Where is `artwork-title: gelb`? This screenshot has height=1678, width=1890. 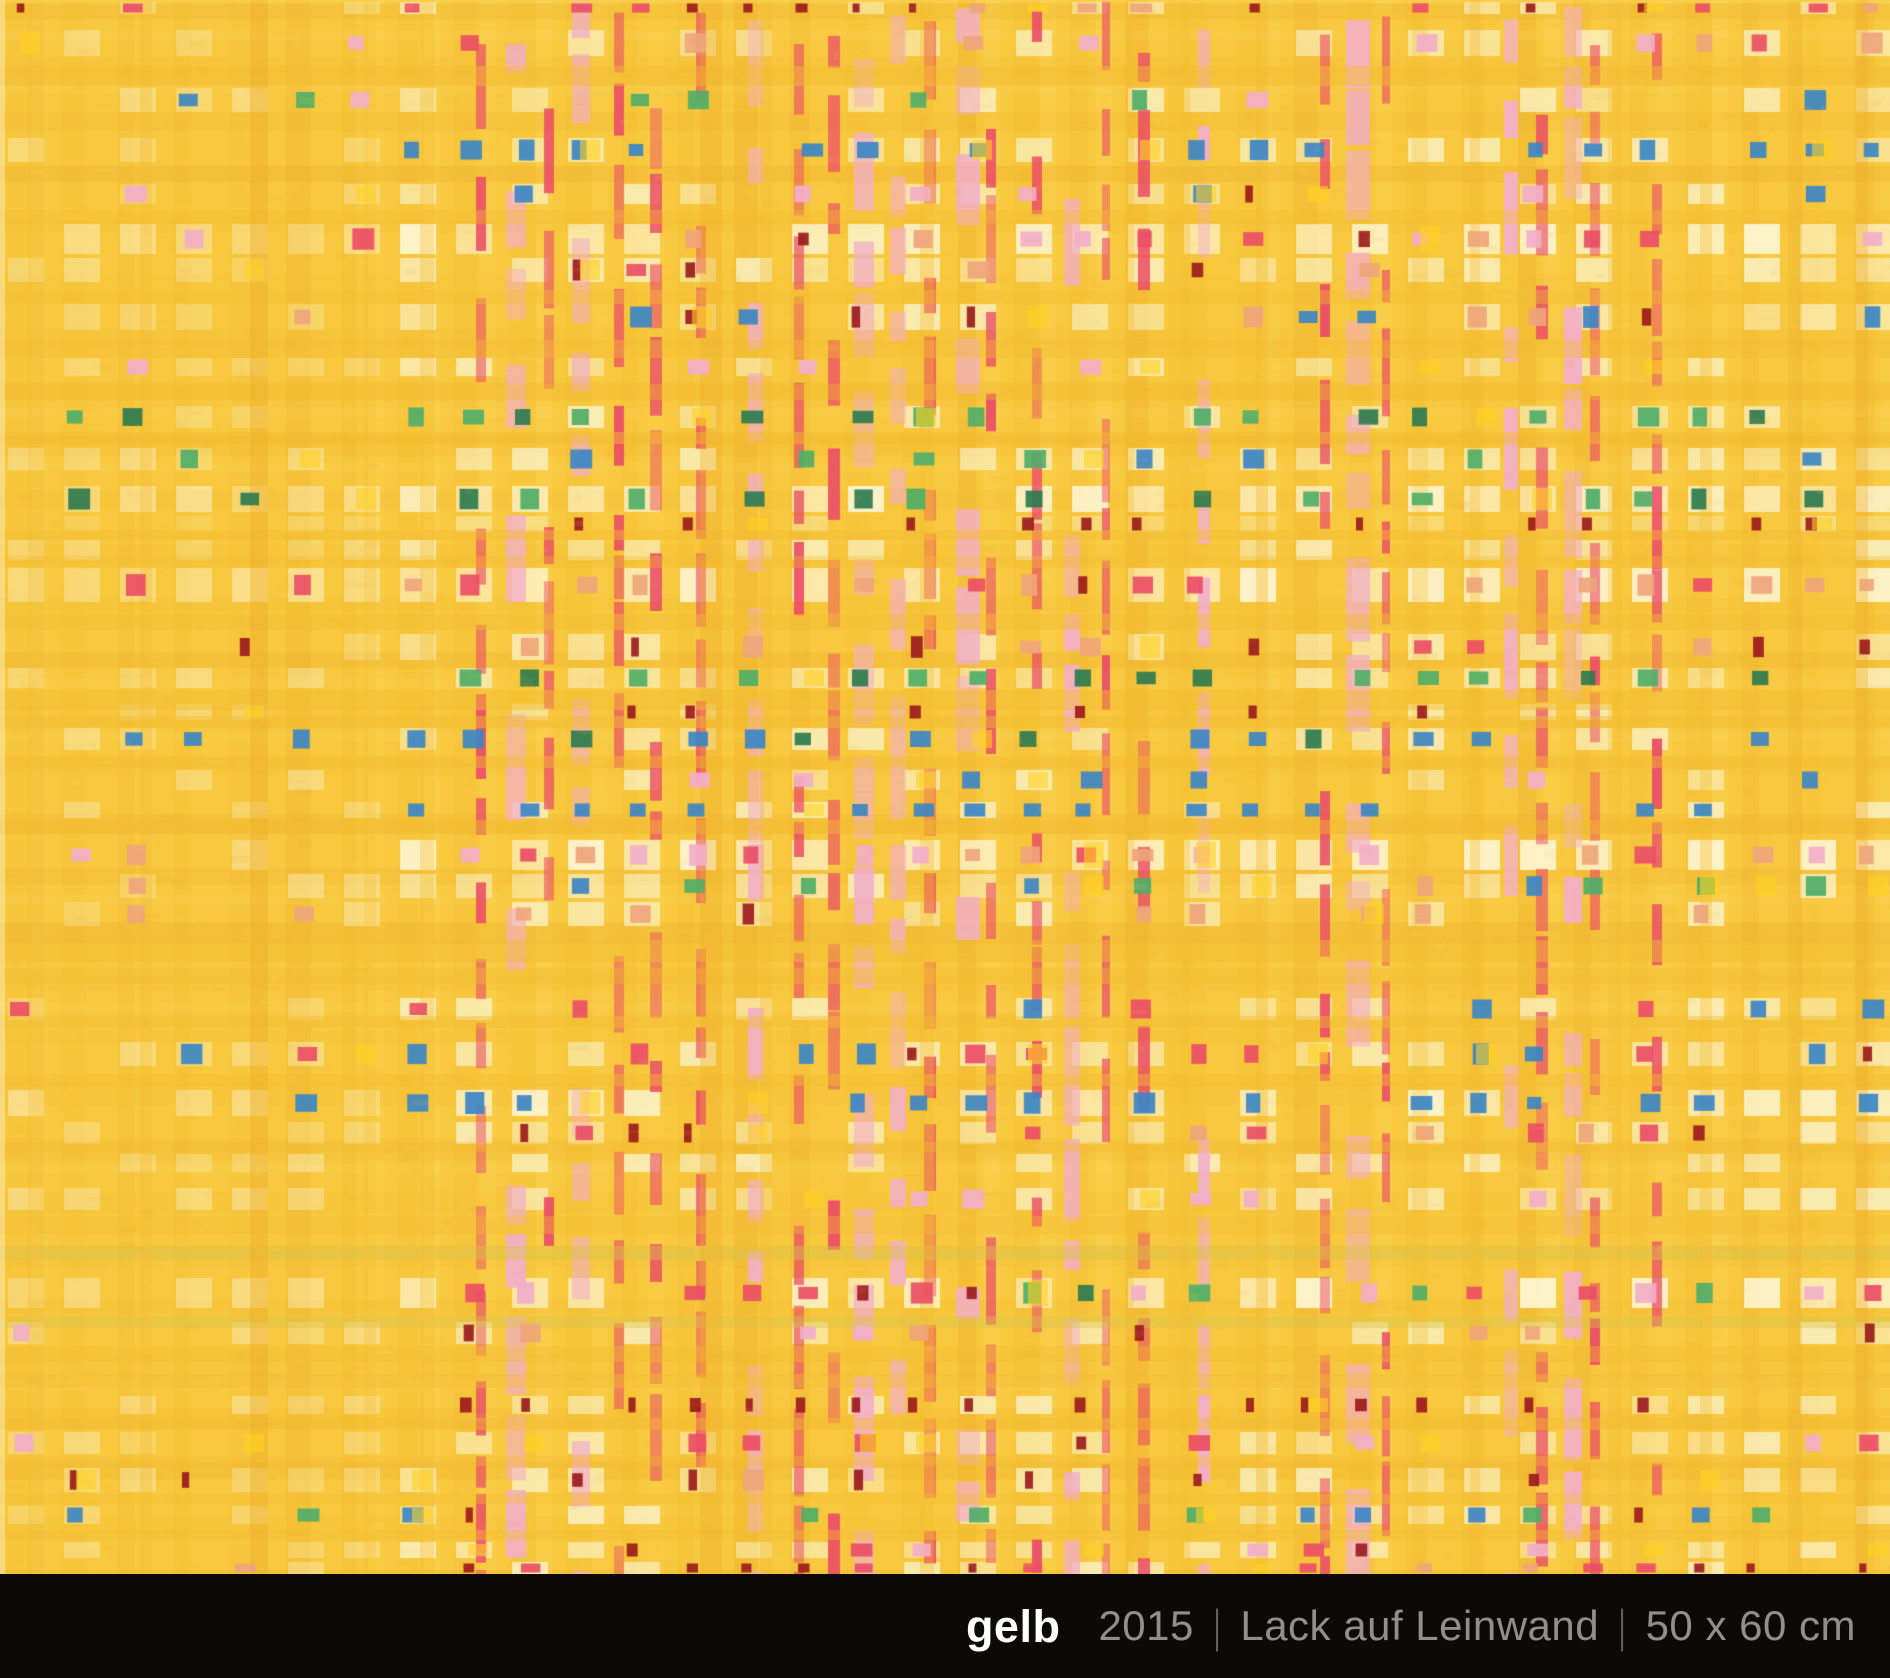 artwork-title: gelb is located at coordinates (1013, 1626).